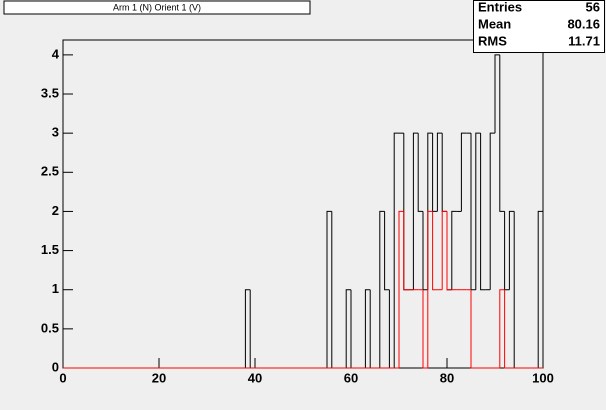 The height and width of the screenshot is (410, 606). I want to click on x-tick-label: 60, so click(351, 377).